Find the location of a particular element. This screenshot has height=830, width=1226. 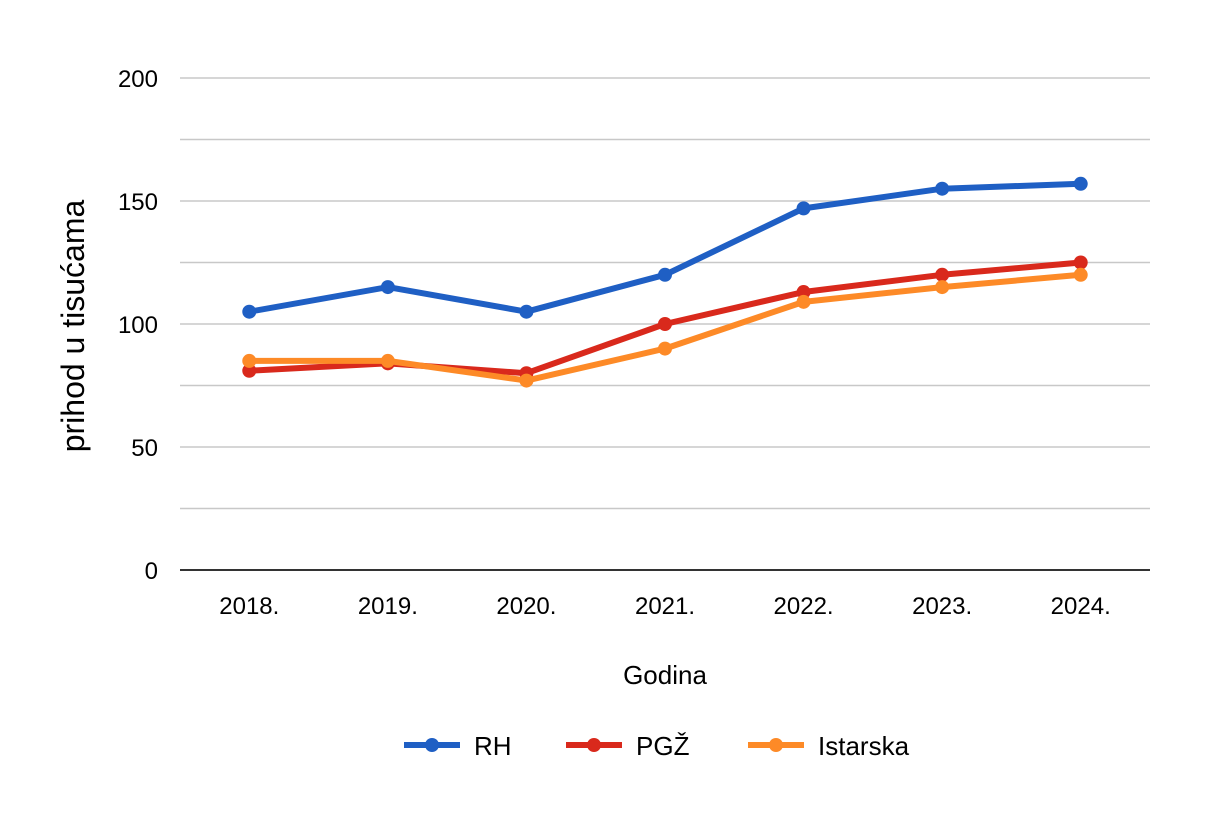

x-tick-label: 2023. is located at coordinates (942, 606).